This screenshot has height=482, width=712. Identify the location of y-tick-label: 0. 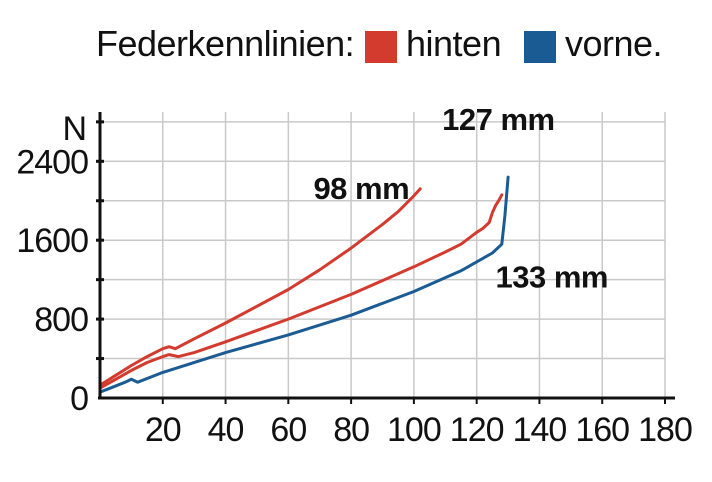
(79, 399).